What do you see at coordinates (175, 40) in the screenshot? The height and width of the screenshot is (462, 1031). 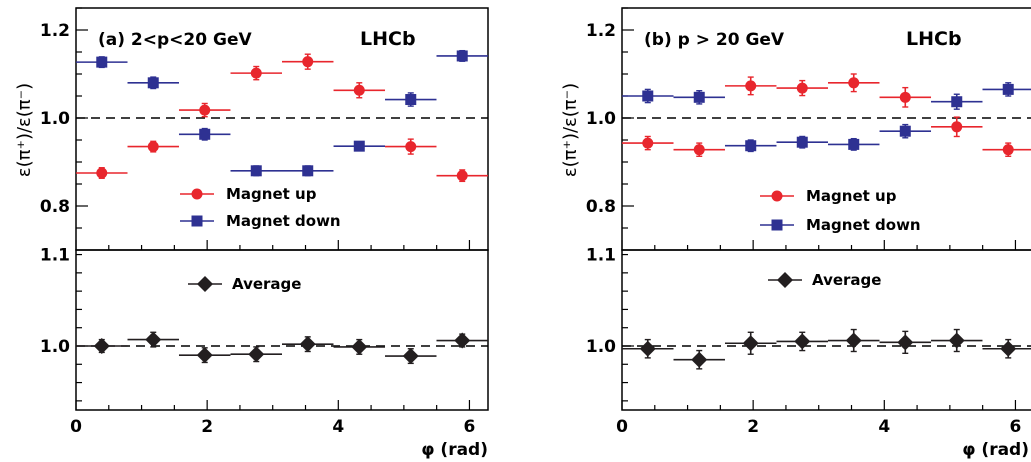 I see `panel-label: (a) 2<p<20 GeV` at bounding box center [175, 40].